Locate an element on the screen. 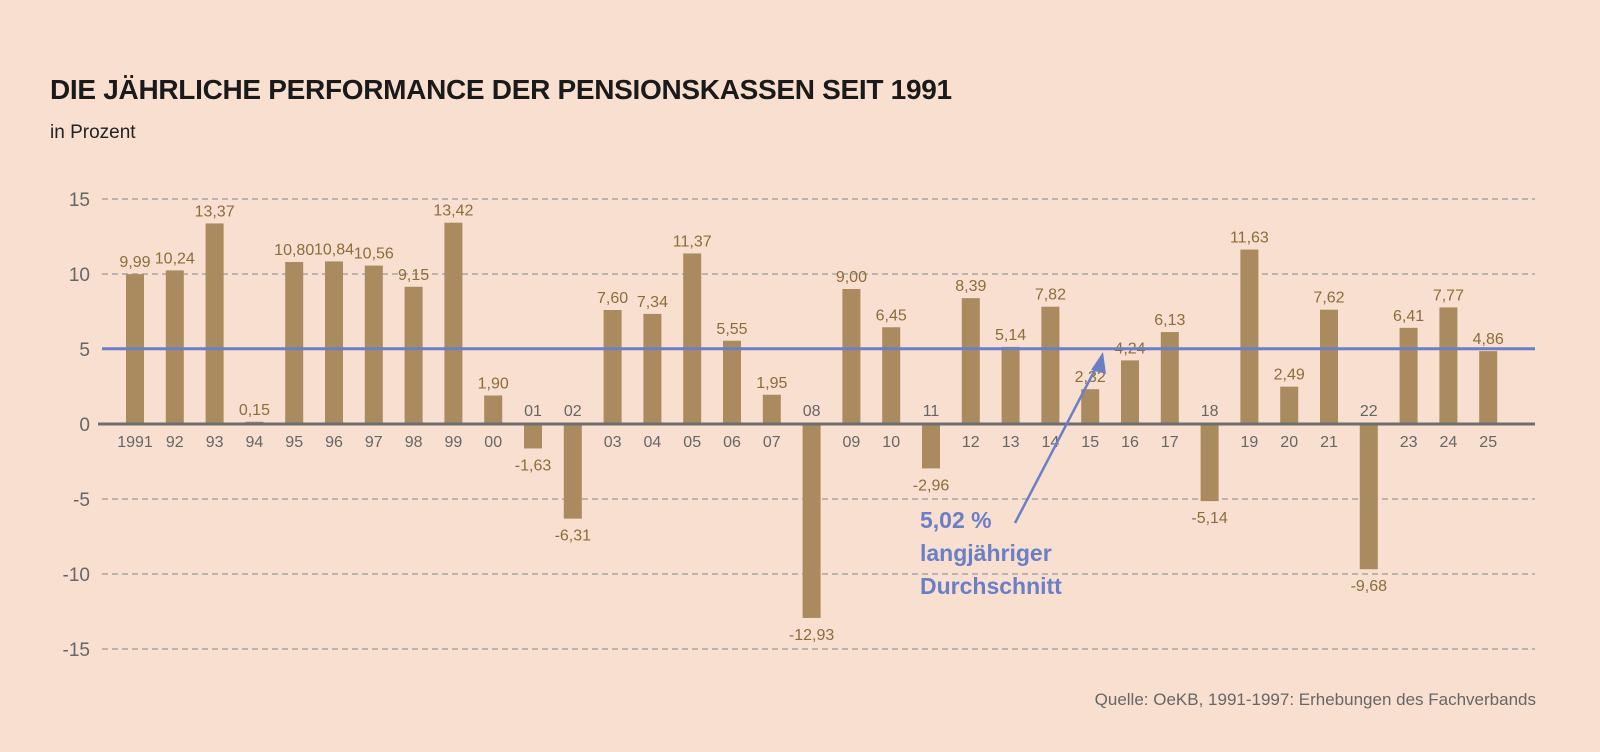  value-label: 9,00 is located at coordinates (851, 277).